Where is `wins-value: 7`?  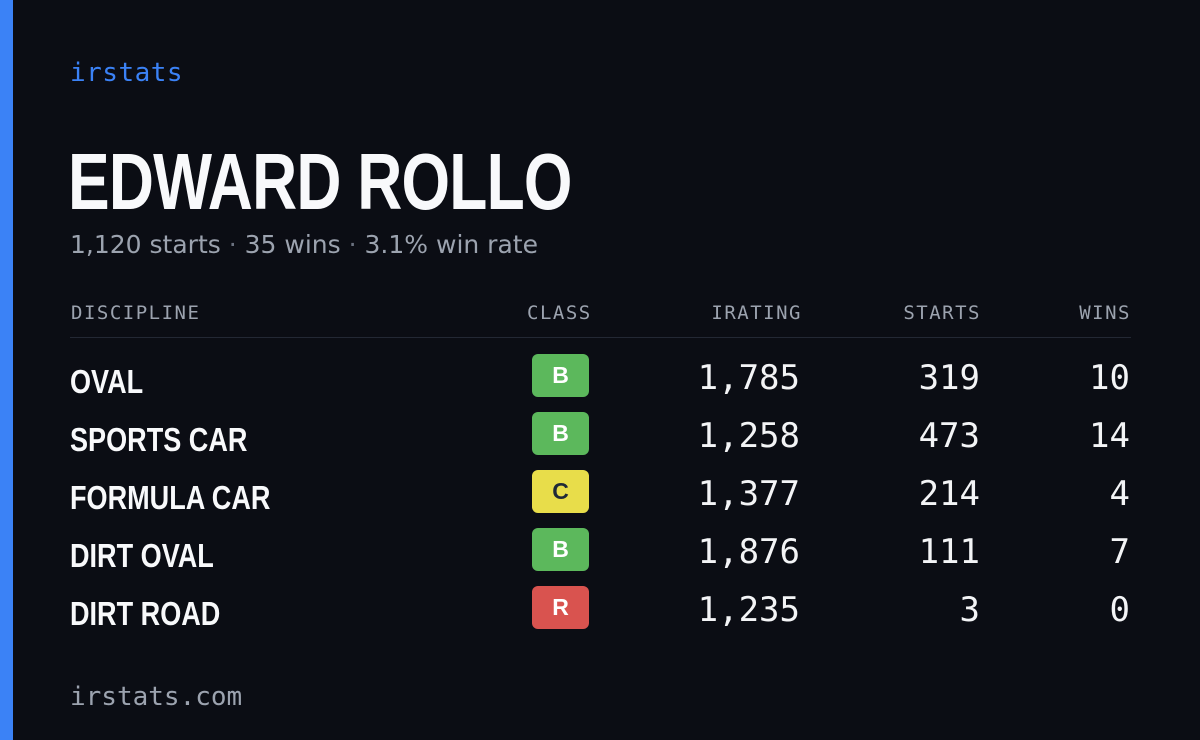
wins-value: 7 is located at coordinates (1119, 552).